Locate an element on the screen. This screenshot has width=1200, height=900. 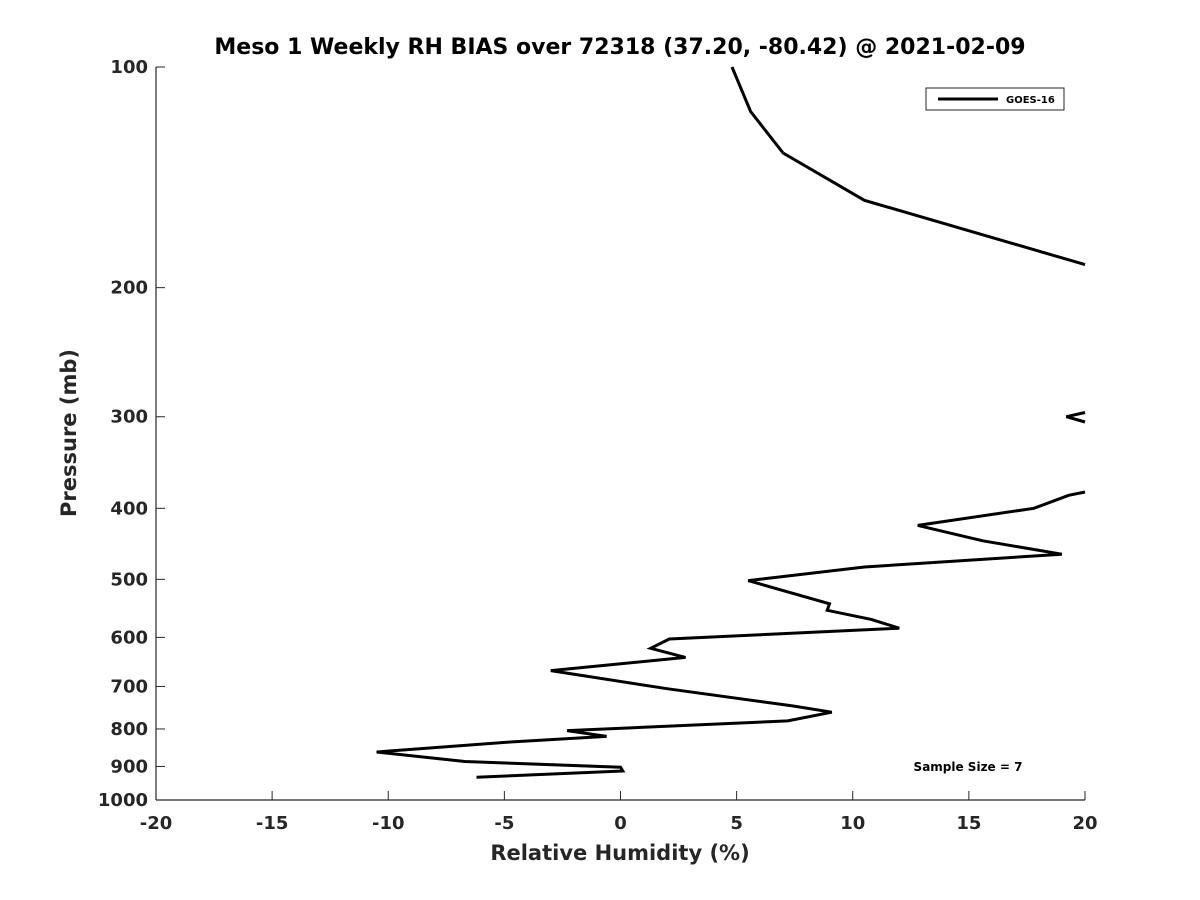
y-axis-ticks: 100 200 300 400 500 600 700 800 900 1000 is located at coordinates (131, 434).